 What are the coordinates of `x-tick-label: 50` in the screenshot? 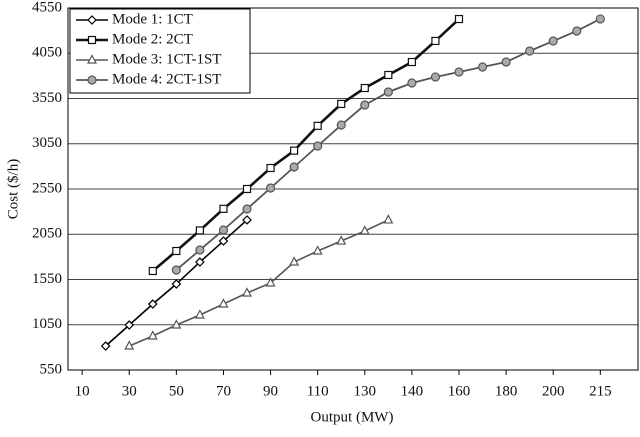 It's located at (176, 391).